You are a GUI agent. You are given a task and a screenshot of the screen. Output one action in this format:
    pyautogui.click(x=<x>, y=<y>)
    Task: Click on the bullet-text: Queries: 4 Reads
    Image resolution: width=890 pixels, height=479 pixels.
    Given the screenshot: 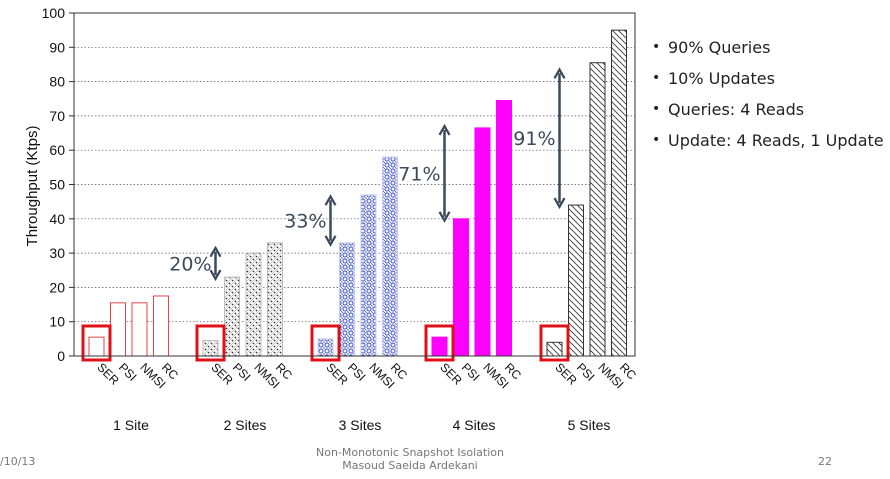 What is the action you would take?
    pyautogui.click(x=736, y=109)
    